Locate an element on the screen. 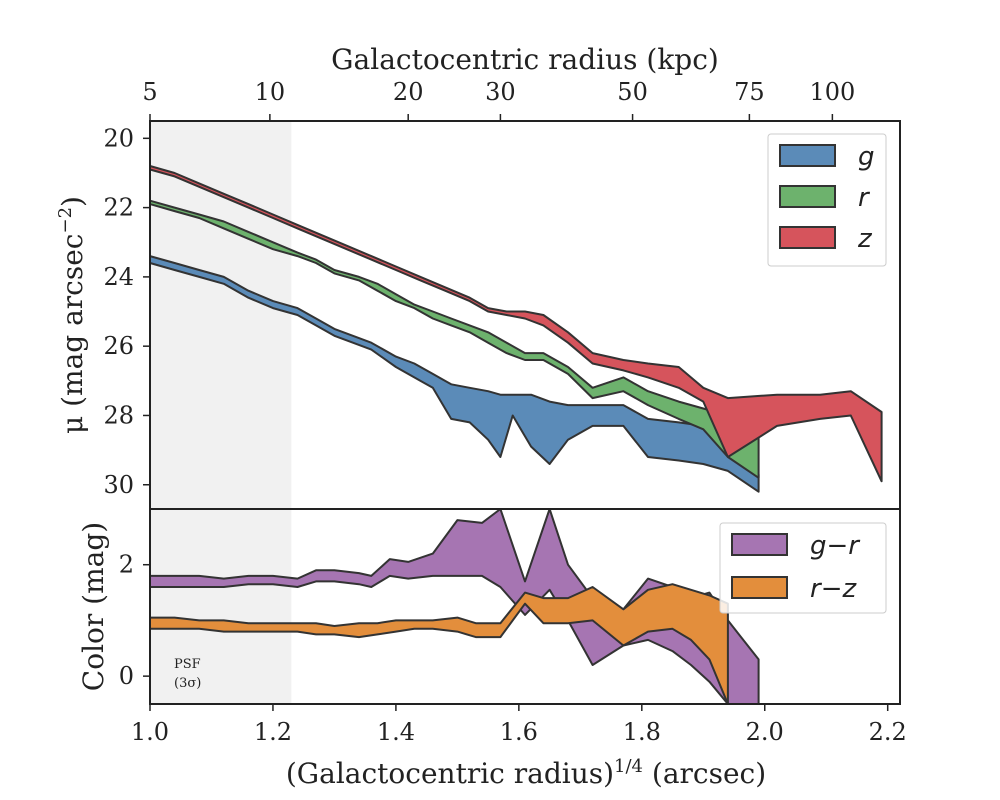  top-axis-kpc-ticks: 5 10 20 30 50 75 100 is located at coordinates (498, 99).